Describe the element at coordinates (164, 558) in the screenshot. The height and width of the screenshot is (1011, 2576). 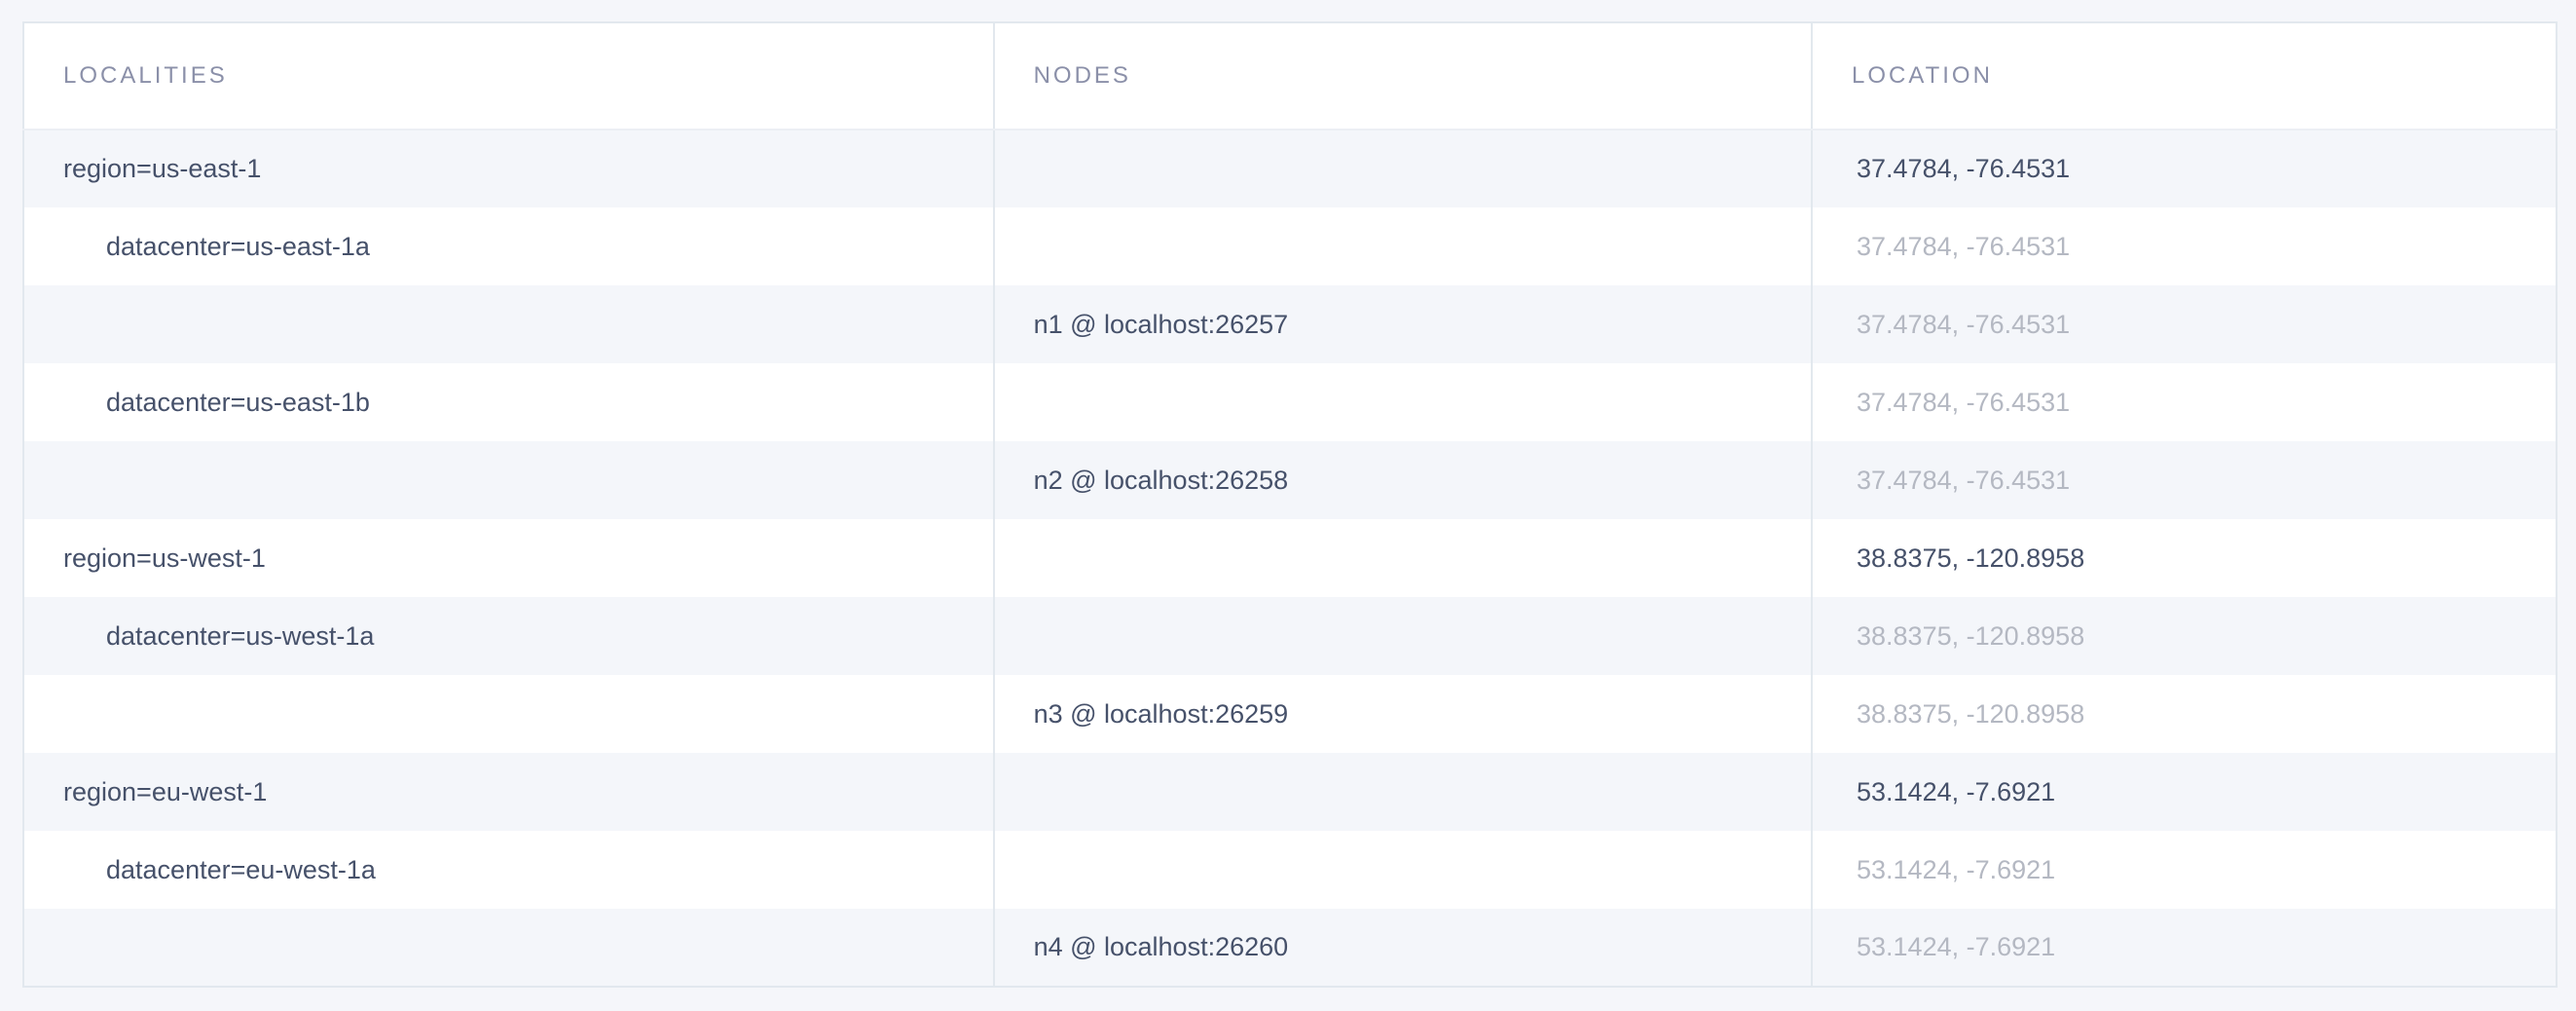
I see `locality-cell: region=us-west-1` at that location.